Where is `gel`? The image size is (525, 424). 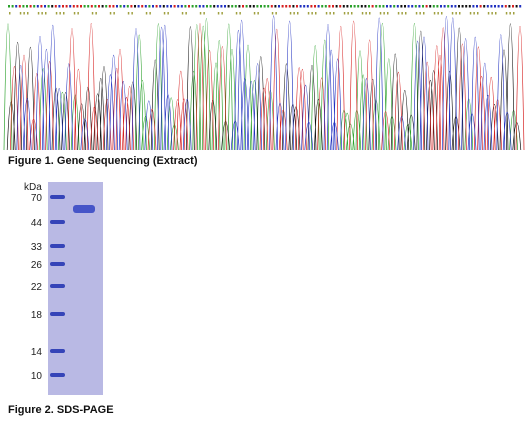 gel is located at coordinates (75, 288).